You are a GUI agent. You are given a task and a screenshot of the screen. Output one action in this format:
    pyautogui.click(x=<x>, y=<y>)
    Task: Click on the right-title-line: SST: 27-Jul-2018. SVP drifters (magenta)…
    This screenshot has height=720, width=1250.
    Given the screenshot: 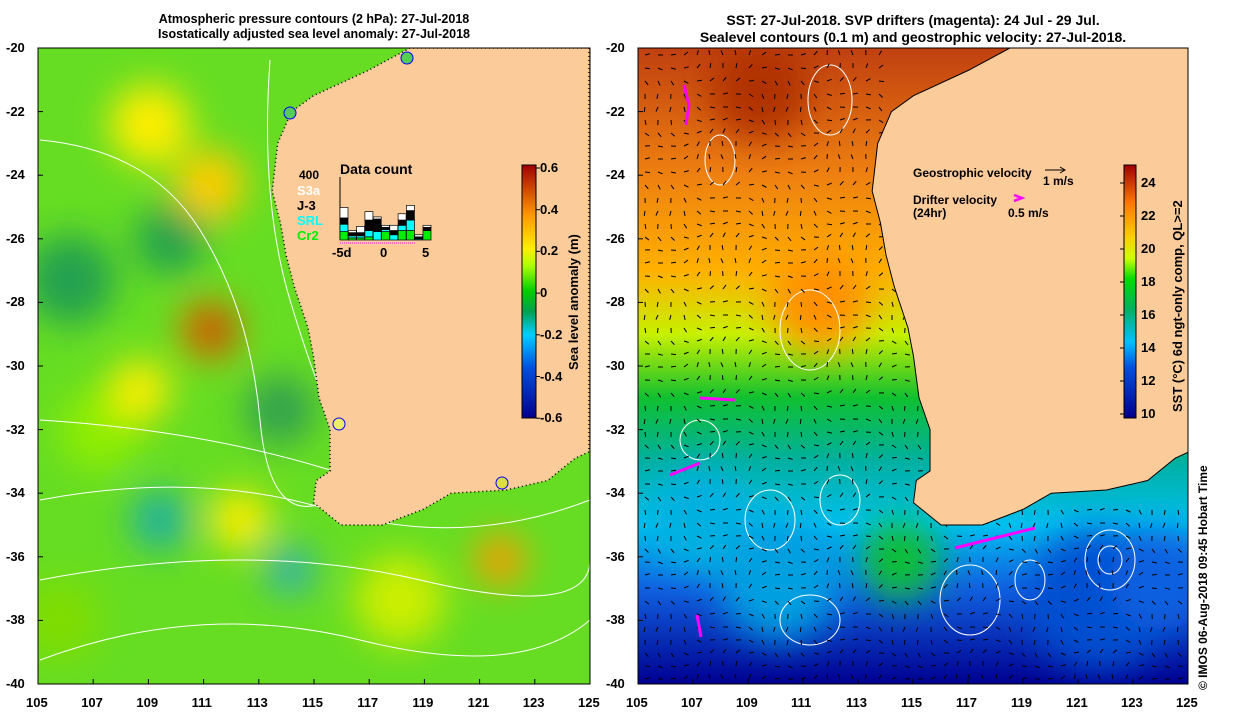 What is the action you would take?
    pyautogui.click(x=913, y=20)
    